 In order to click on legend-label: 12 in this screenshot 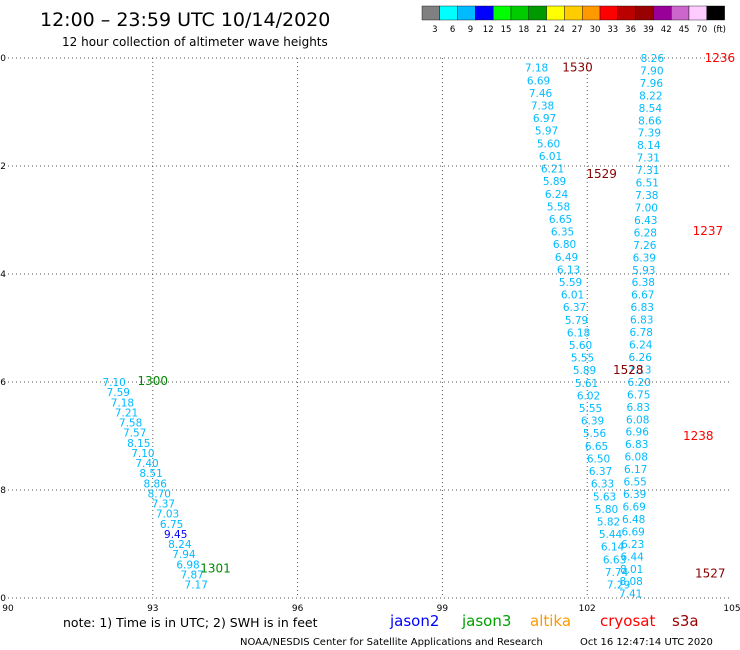, I will do `click(488, 30)`.